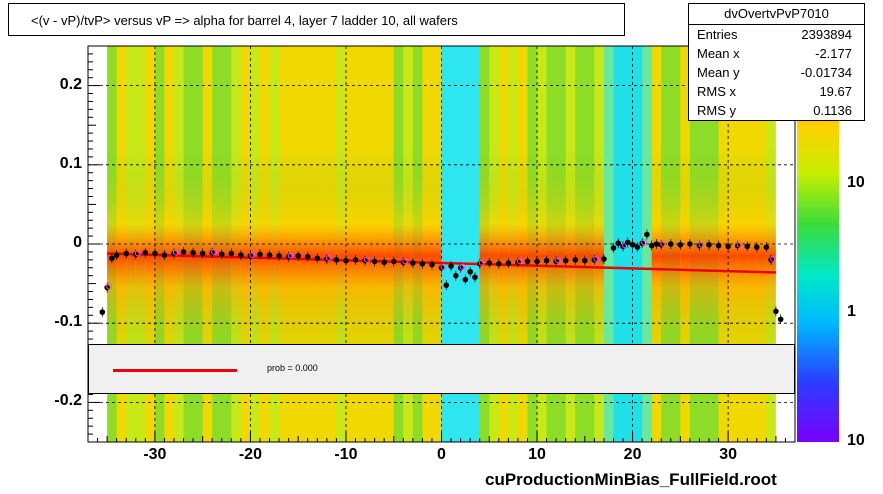 The image size is (883, 494). I want to click on x-tick-label: 0, so click(441, 454).